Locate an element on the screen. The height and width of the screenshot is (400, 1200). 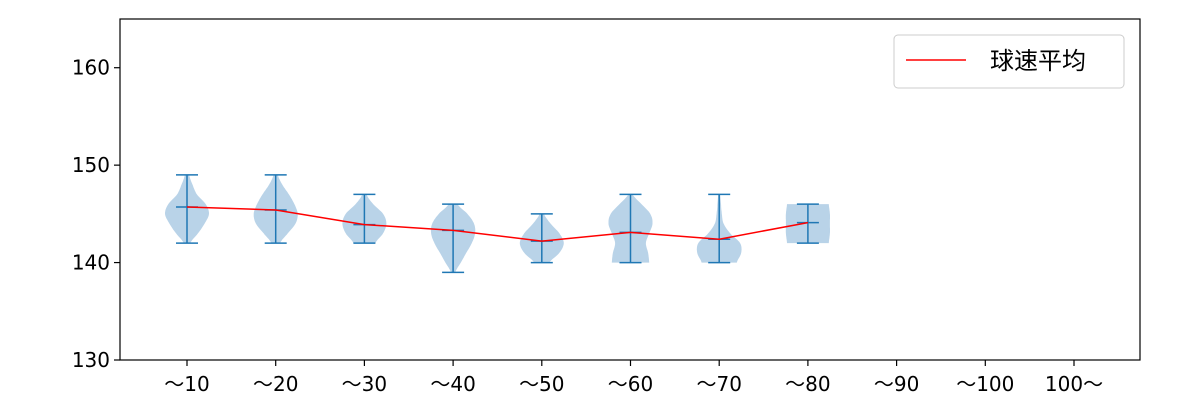
x-tick-label: ～10 is located at coordinates (186, 384).